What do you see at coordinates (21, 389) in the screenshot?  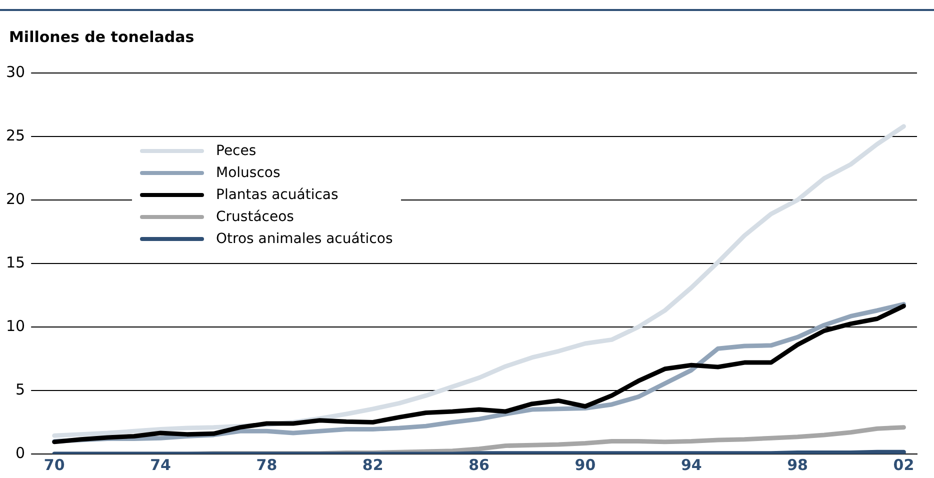 I see `y-tick-label: 5` at bounding box center [21, 389].